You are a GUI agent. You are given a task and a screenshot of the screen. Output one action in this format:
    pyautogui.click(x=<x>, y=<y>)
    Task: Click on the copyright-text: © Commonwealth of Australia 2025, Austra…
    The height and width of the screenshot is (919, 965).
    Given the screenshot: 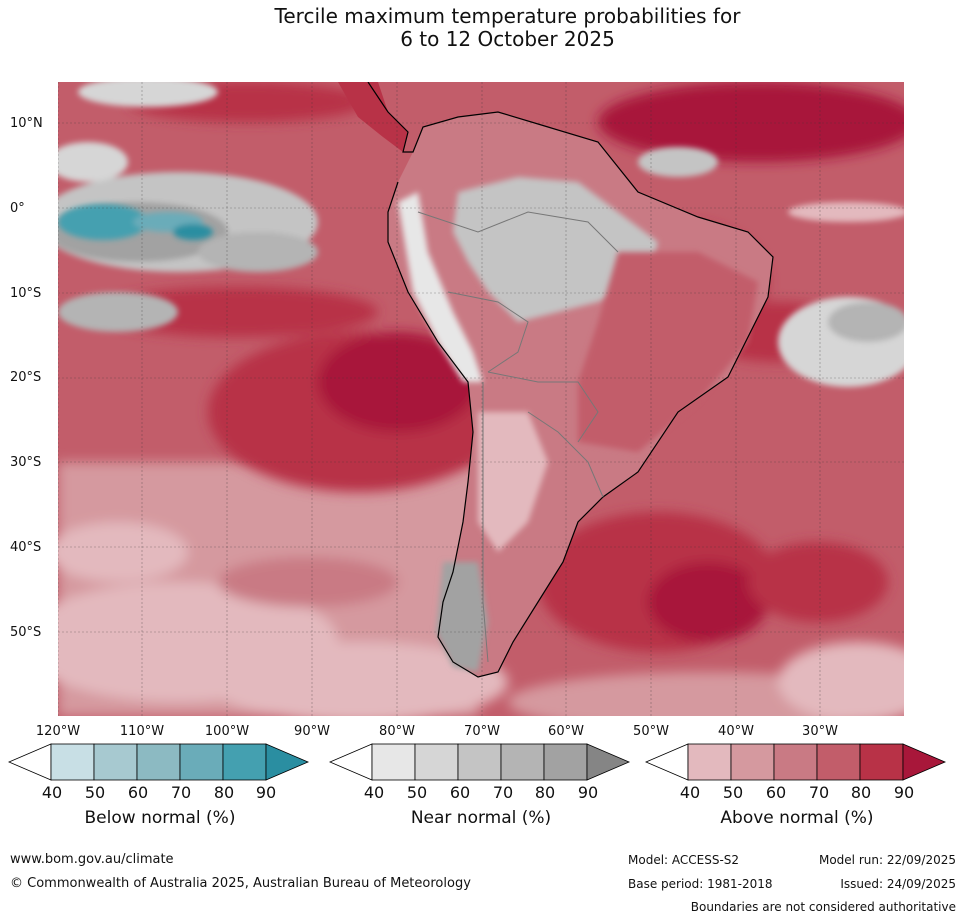 What is the action you would take?
    pyautogui.click(x=240, y=883)
    